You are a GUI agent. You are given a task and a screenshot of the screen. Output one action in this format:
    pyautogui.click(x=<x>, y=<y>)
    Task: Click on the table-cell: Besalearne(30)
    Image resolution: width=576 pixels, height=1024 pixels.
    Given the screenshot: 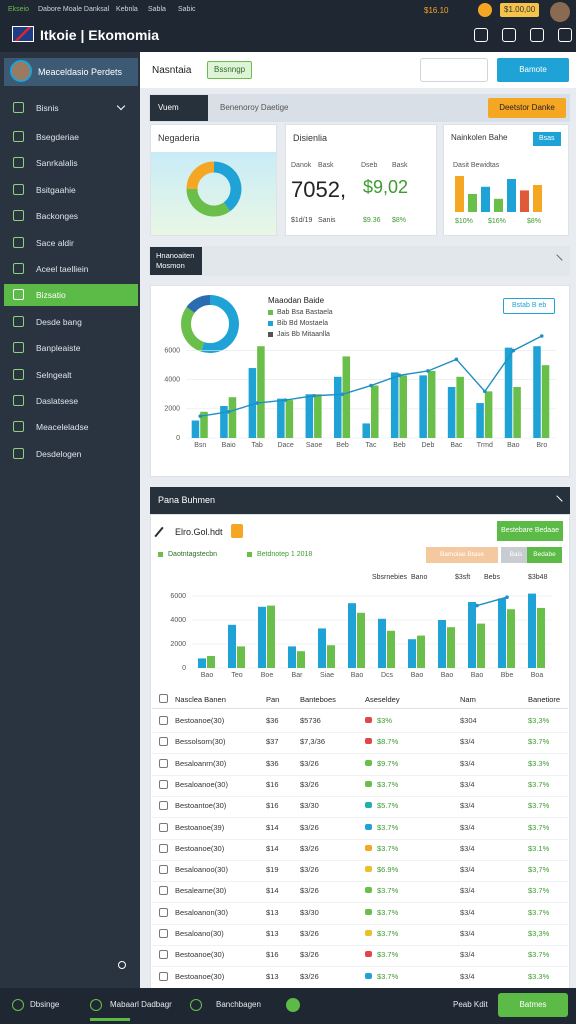 What is the action you would take?
    pyautogui.click(x=201, y=891)
    